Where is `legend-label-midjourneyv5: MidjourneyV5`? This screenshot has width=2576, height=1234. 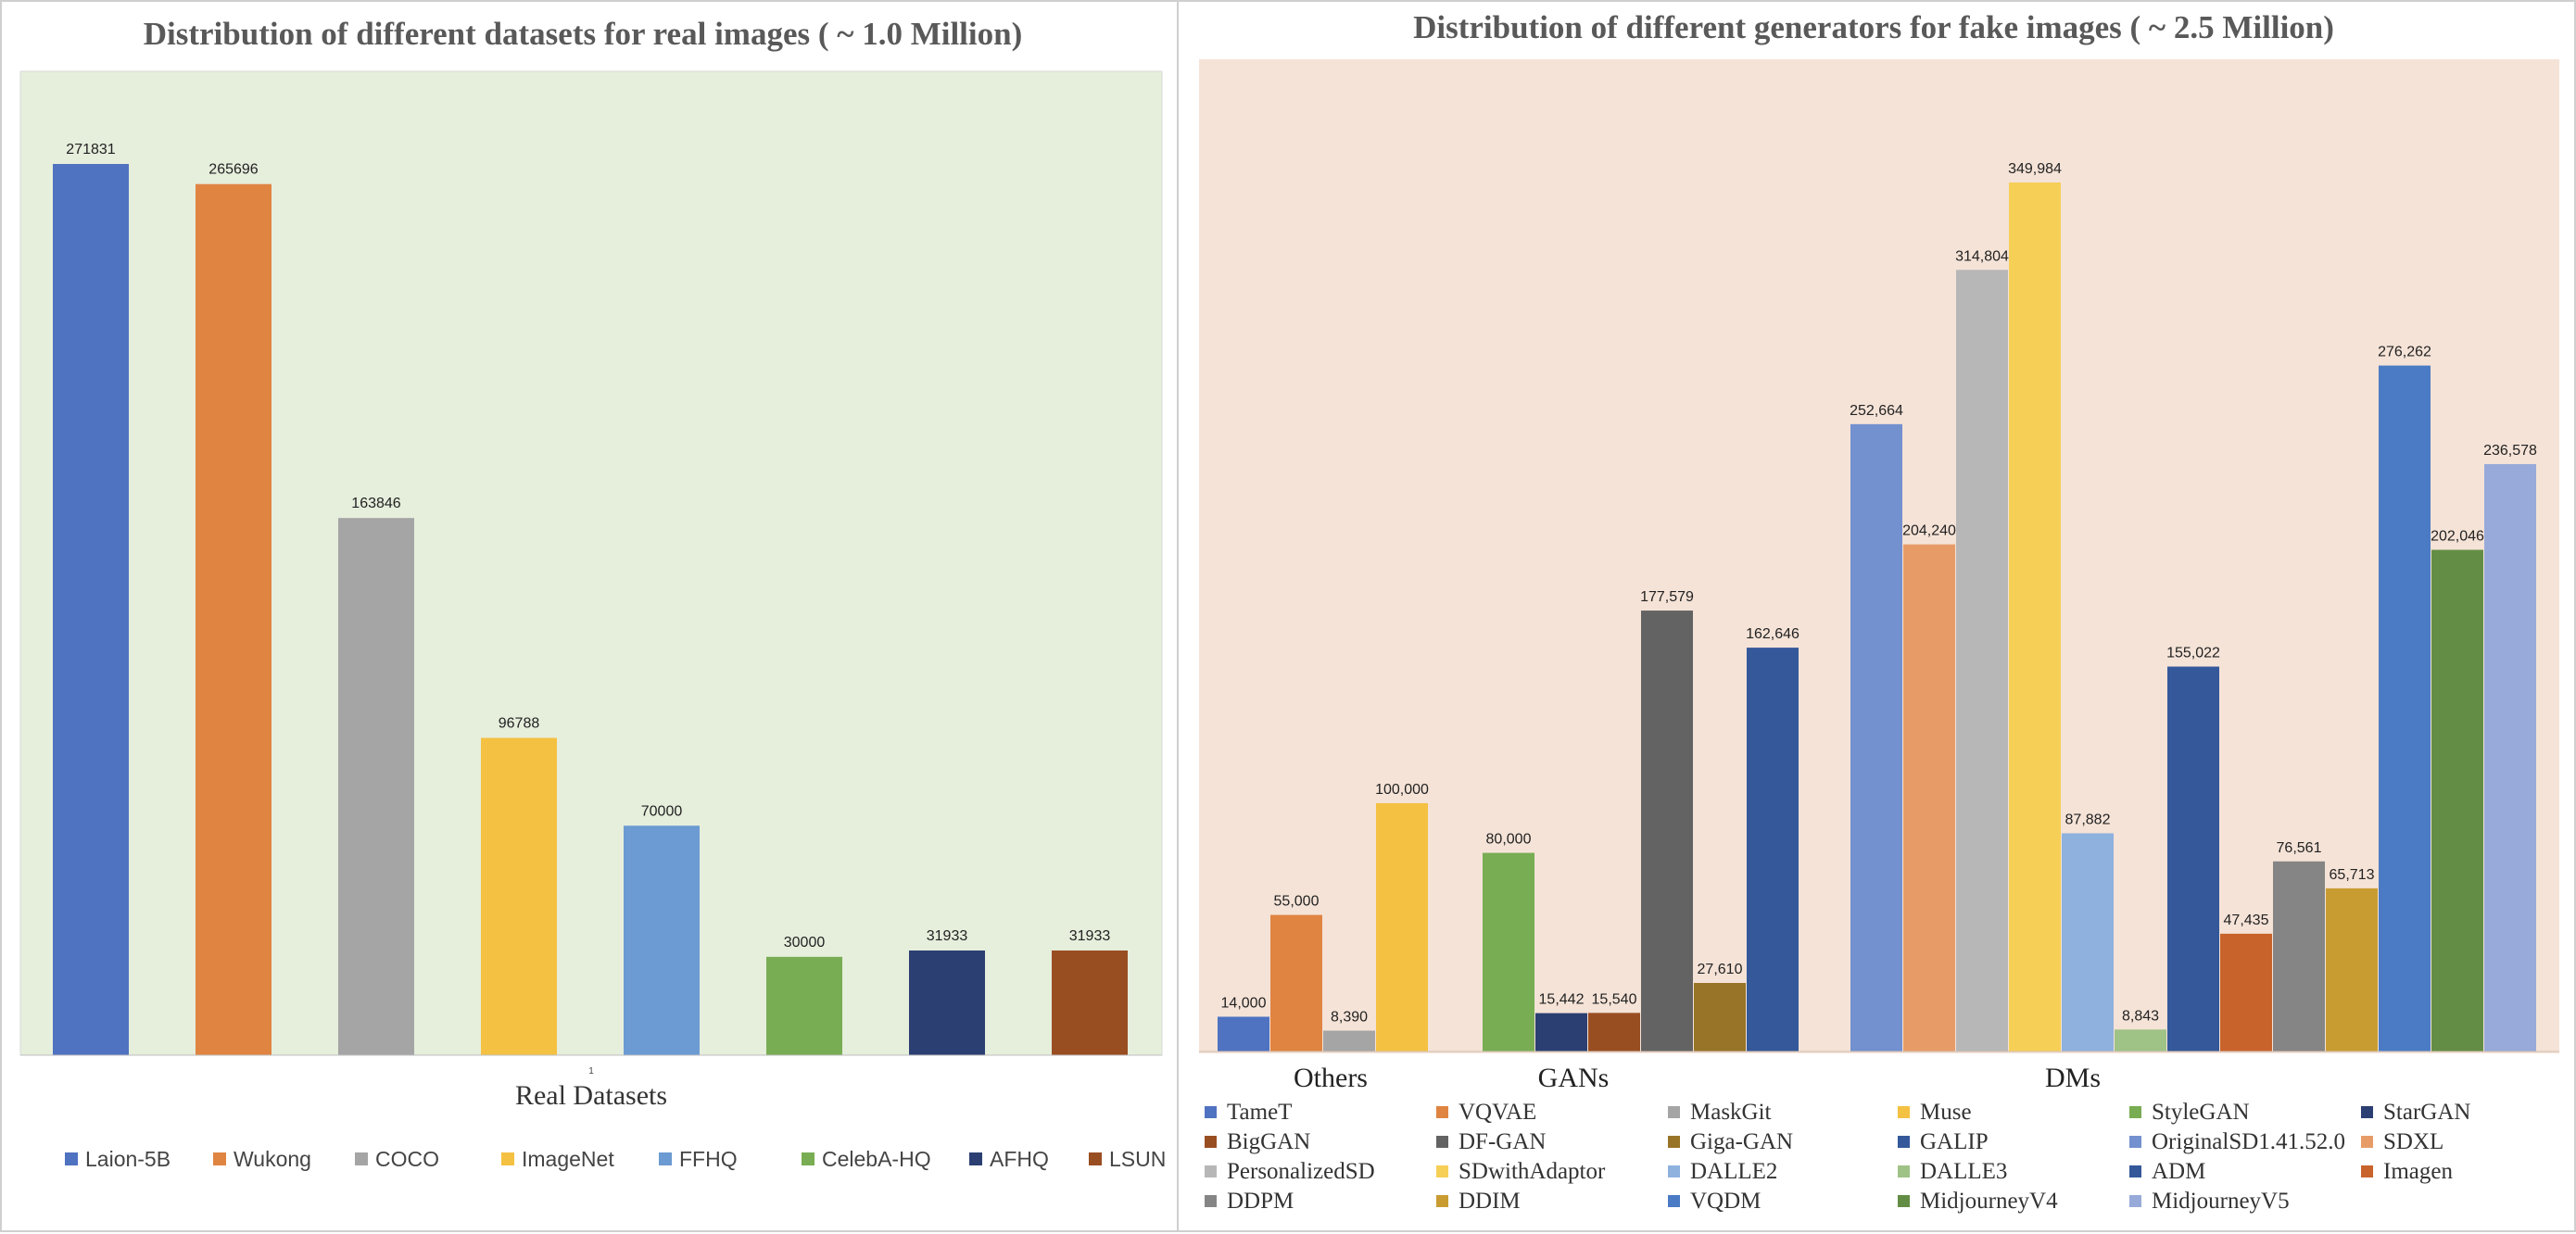
legend-label-midjourneyv5: MidjourneyV5 is located at coordinates (2221, 1201).